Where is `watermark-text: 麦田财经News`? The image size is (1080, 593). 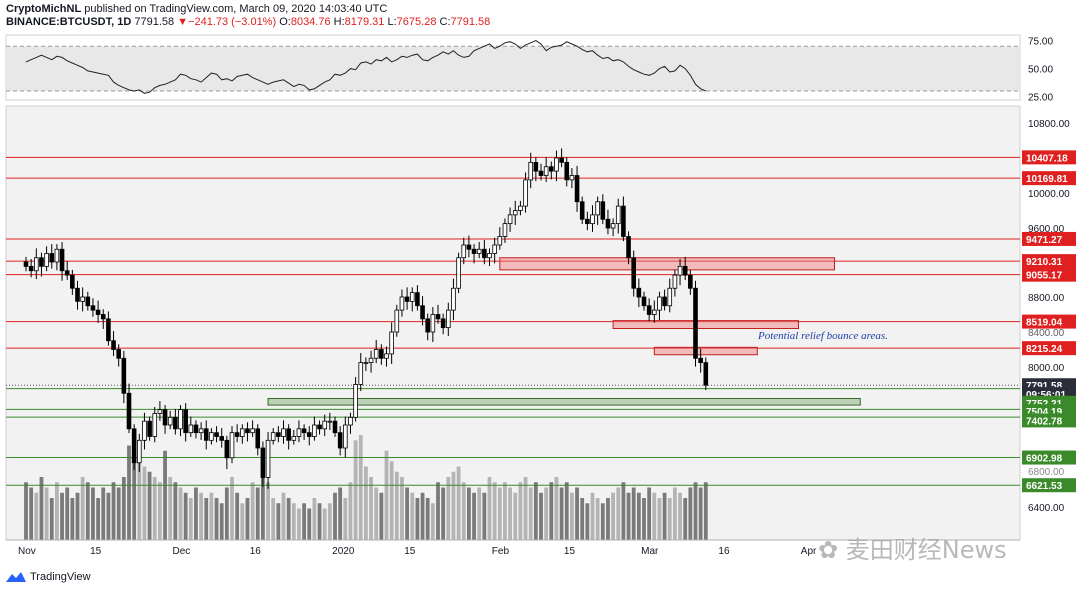
watermark-text: 麦田财经News is located at coordinates (926, 550).